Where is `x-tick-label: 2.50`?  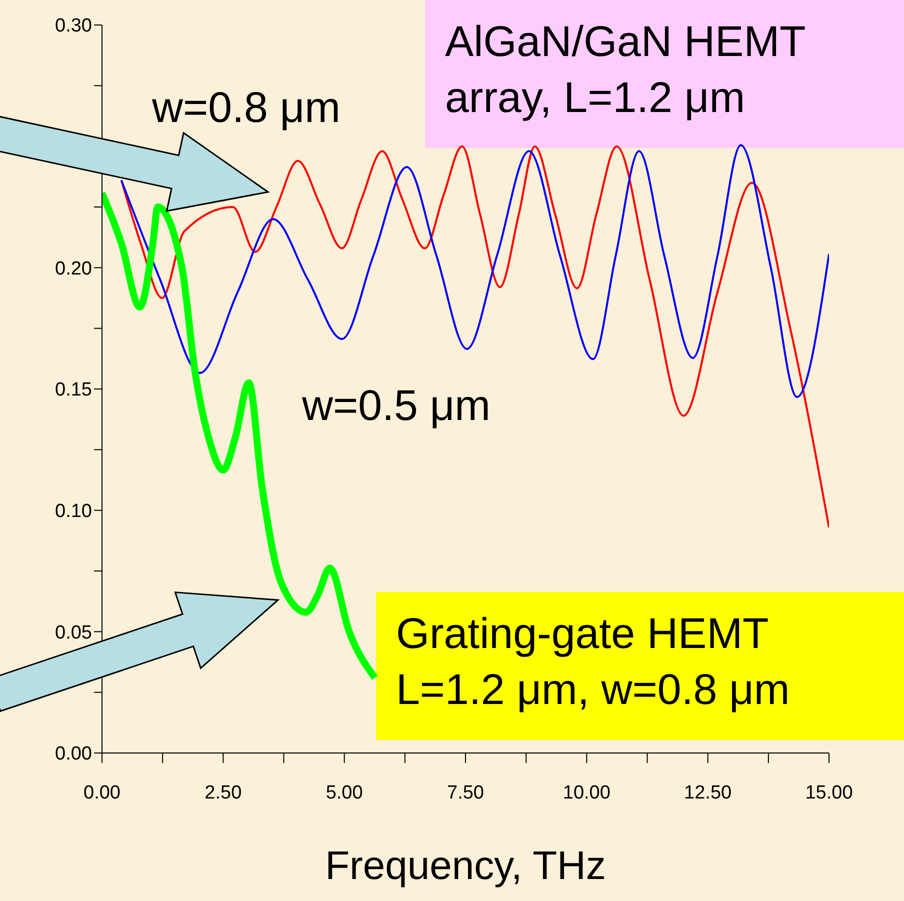 x-tick-label: 2.50 is located at coordinates (223, 793).